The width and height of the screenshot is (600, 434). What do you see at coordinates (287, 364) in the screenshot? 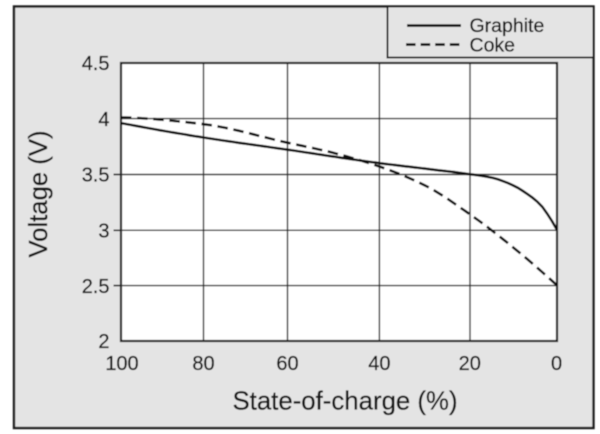
I see `svg-text: 60` at bounding box center [287, 364].